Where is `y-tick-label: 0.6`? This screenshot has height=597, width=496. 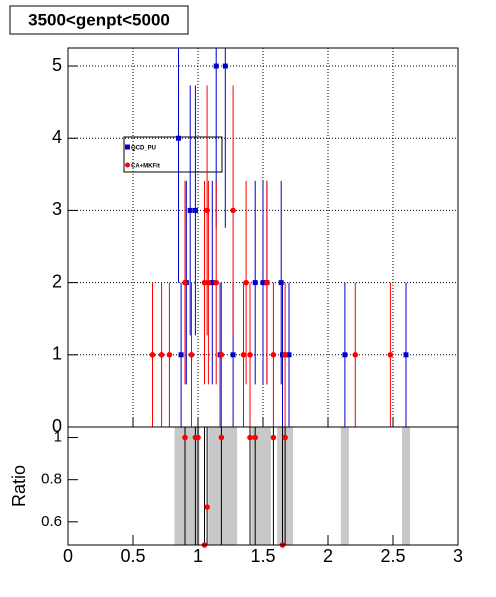
y-tick-label: 0.6 is located at coordinates (51, 521).